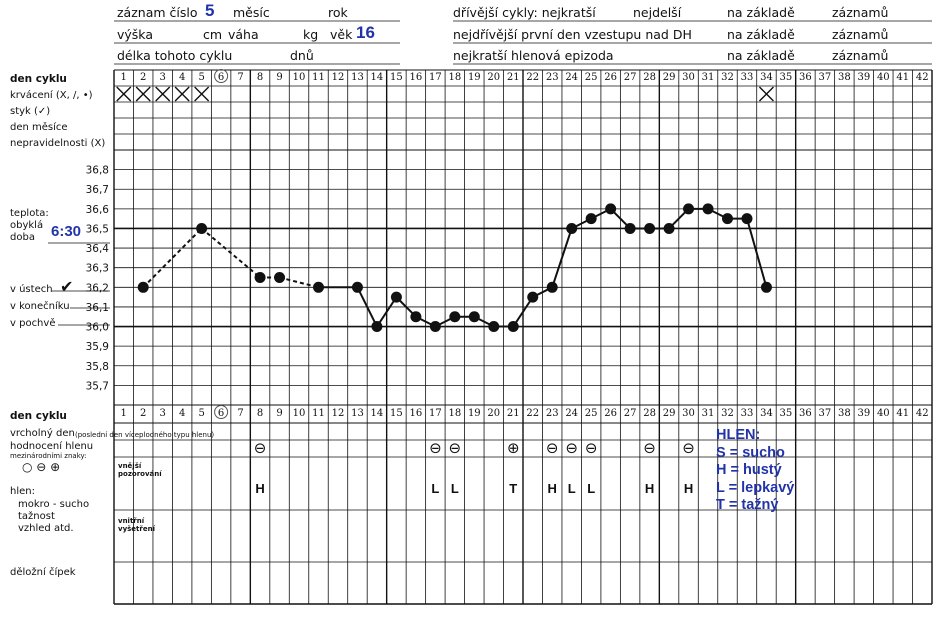 This screenshot has height=621, width=942. What do you see at coordinates (749, 470) in the screenshot?
I see `legend-h: H = hustý` at bounding box center [749, 470].